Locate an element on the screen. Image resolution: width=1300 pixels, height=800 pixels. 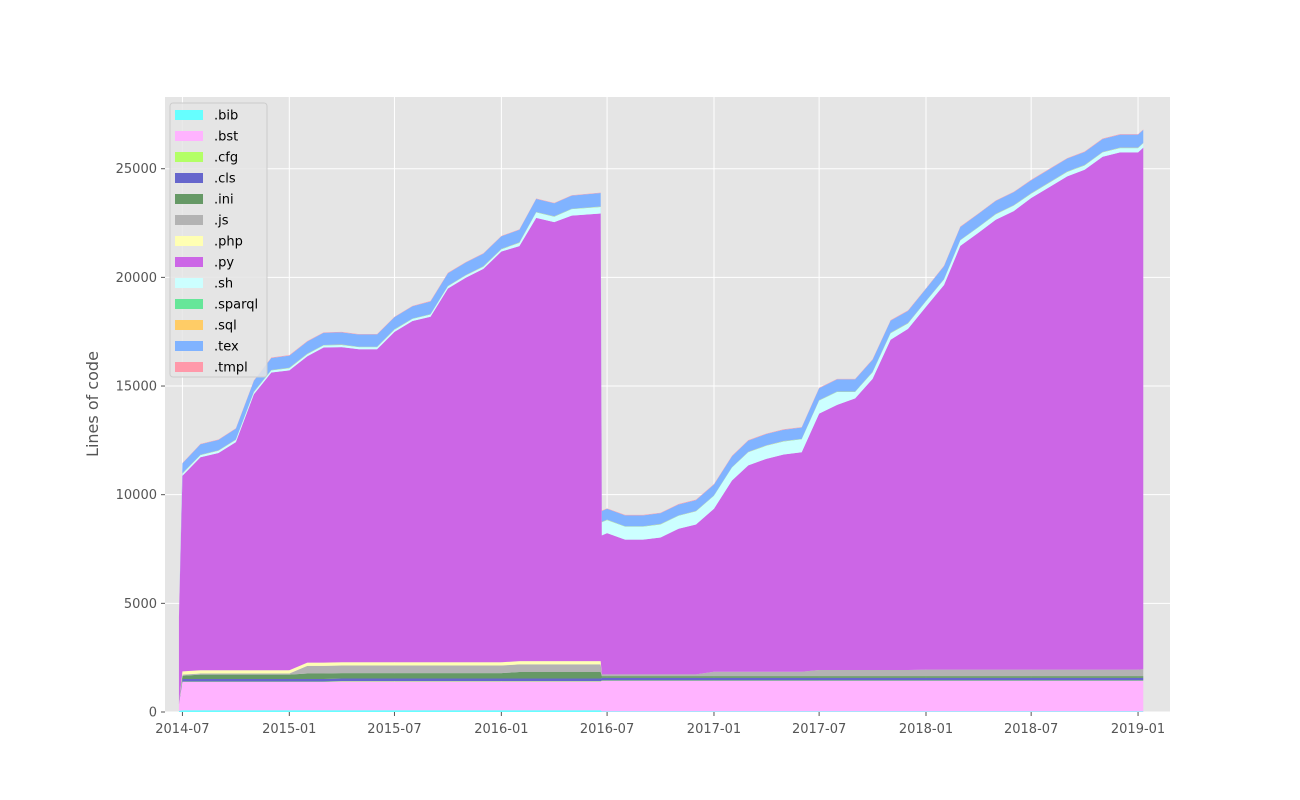
y-axis: 0 5000 10000 15000 20000 25000 is located at coordinates (140, 441).